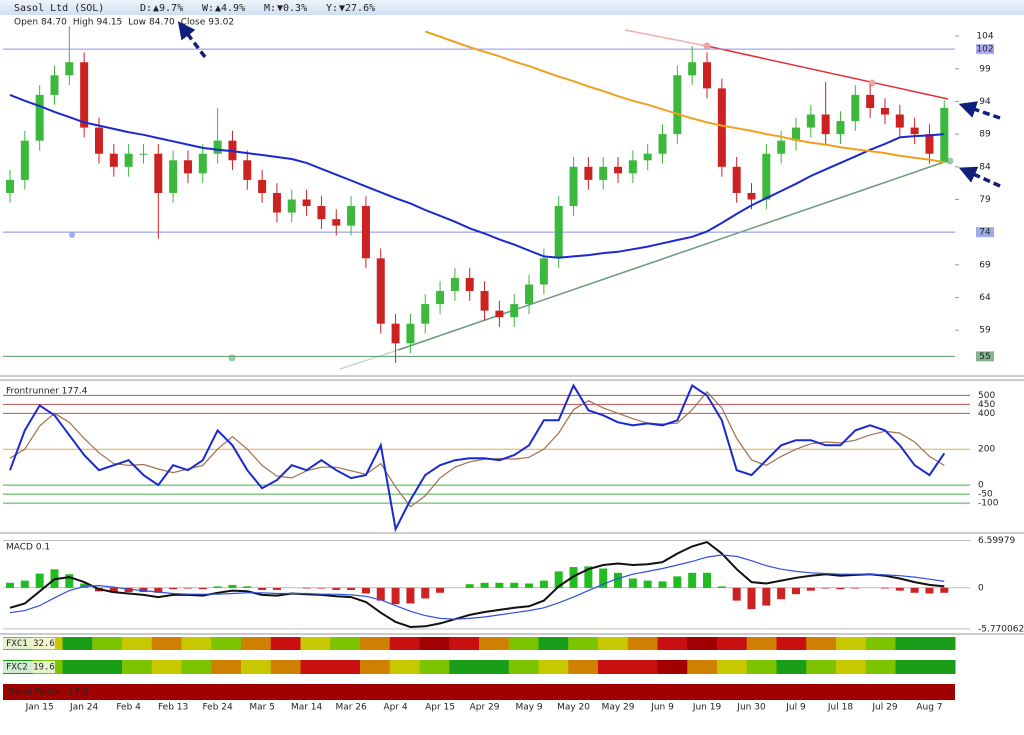  I want to click on y-tick-label: -100, so click(988, 504).